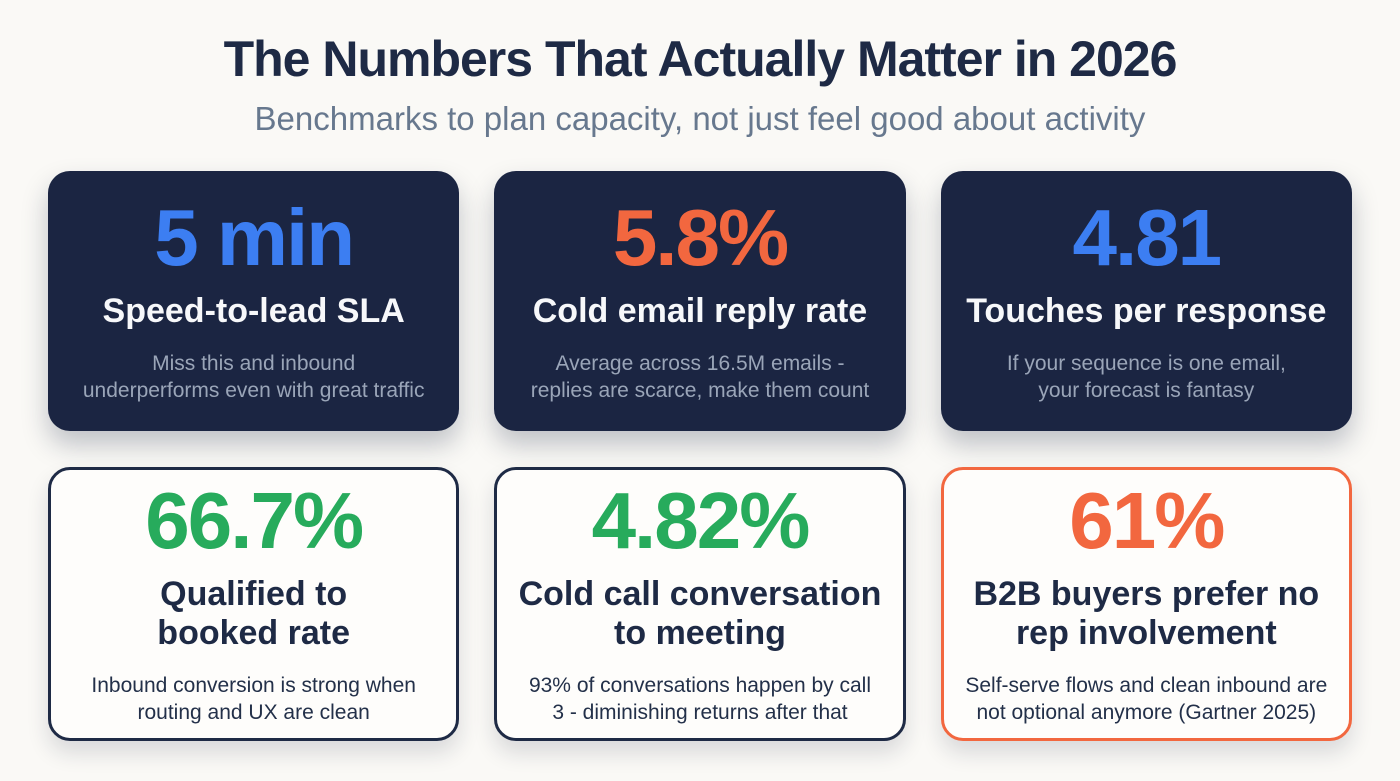 This screenshot has height=781, width=1400. I want to click on stat-value: 5.8%, so click(700, 237).